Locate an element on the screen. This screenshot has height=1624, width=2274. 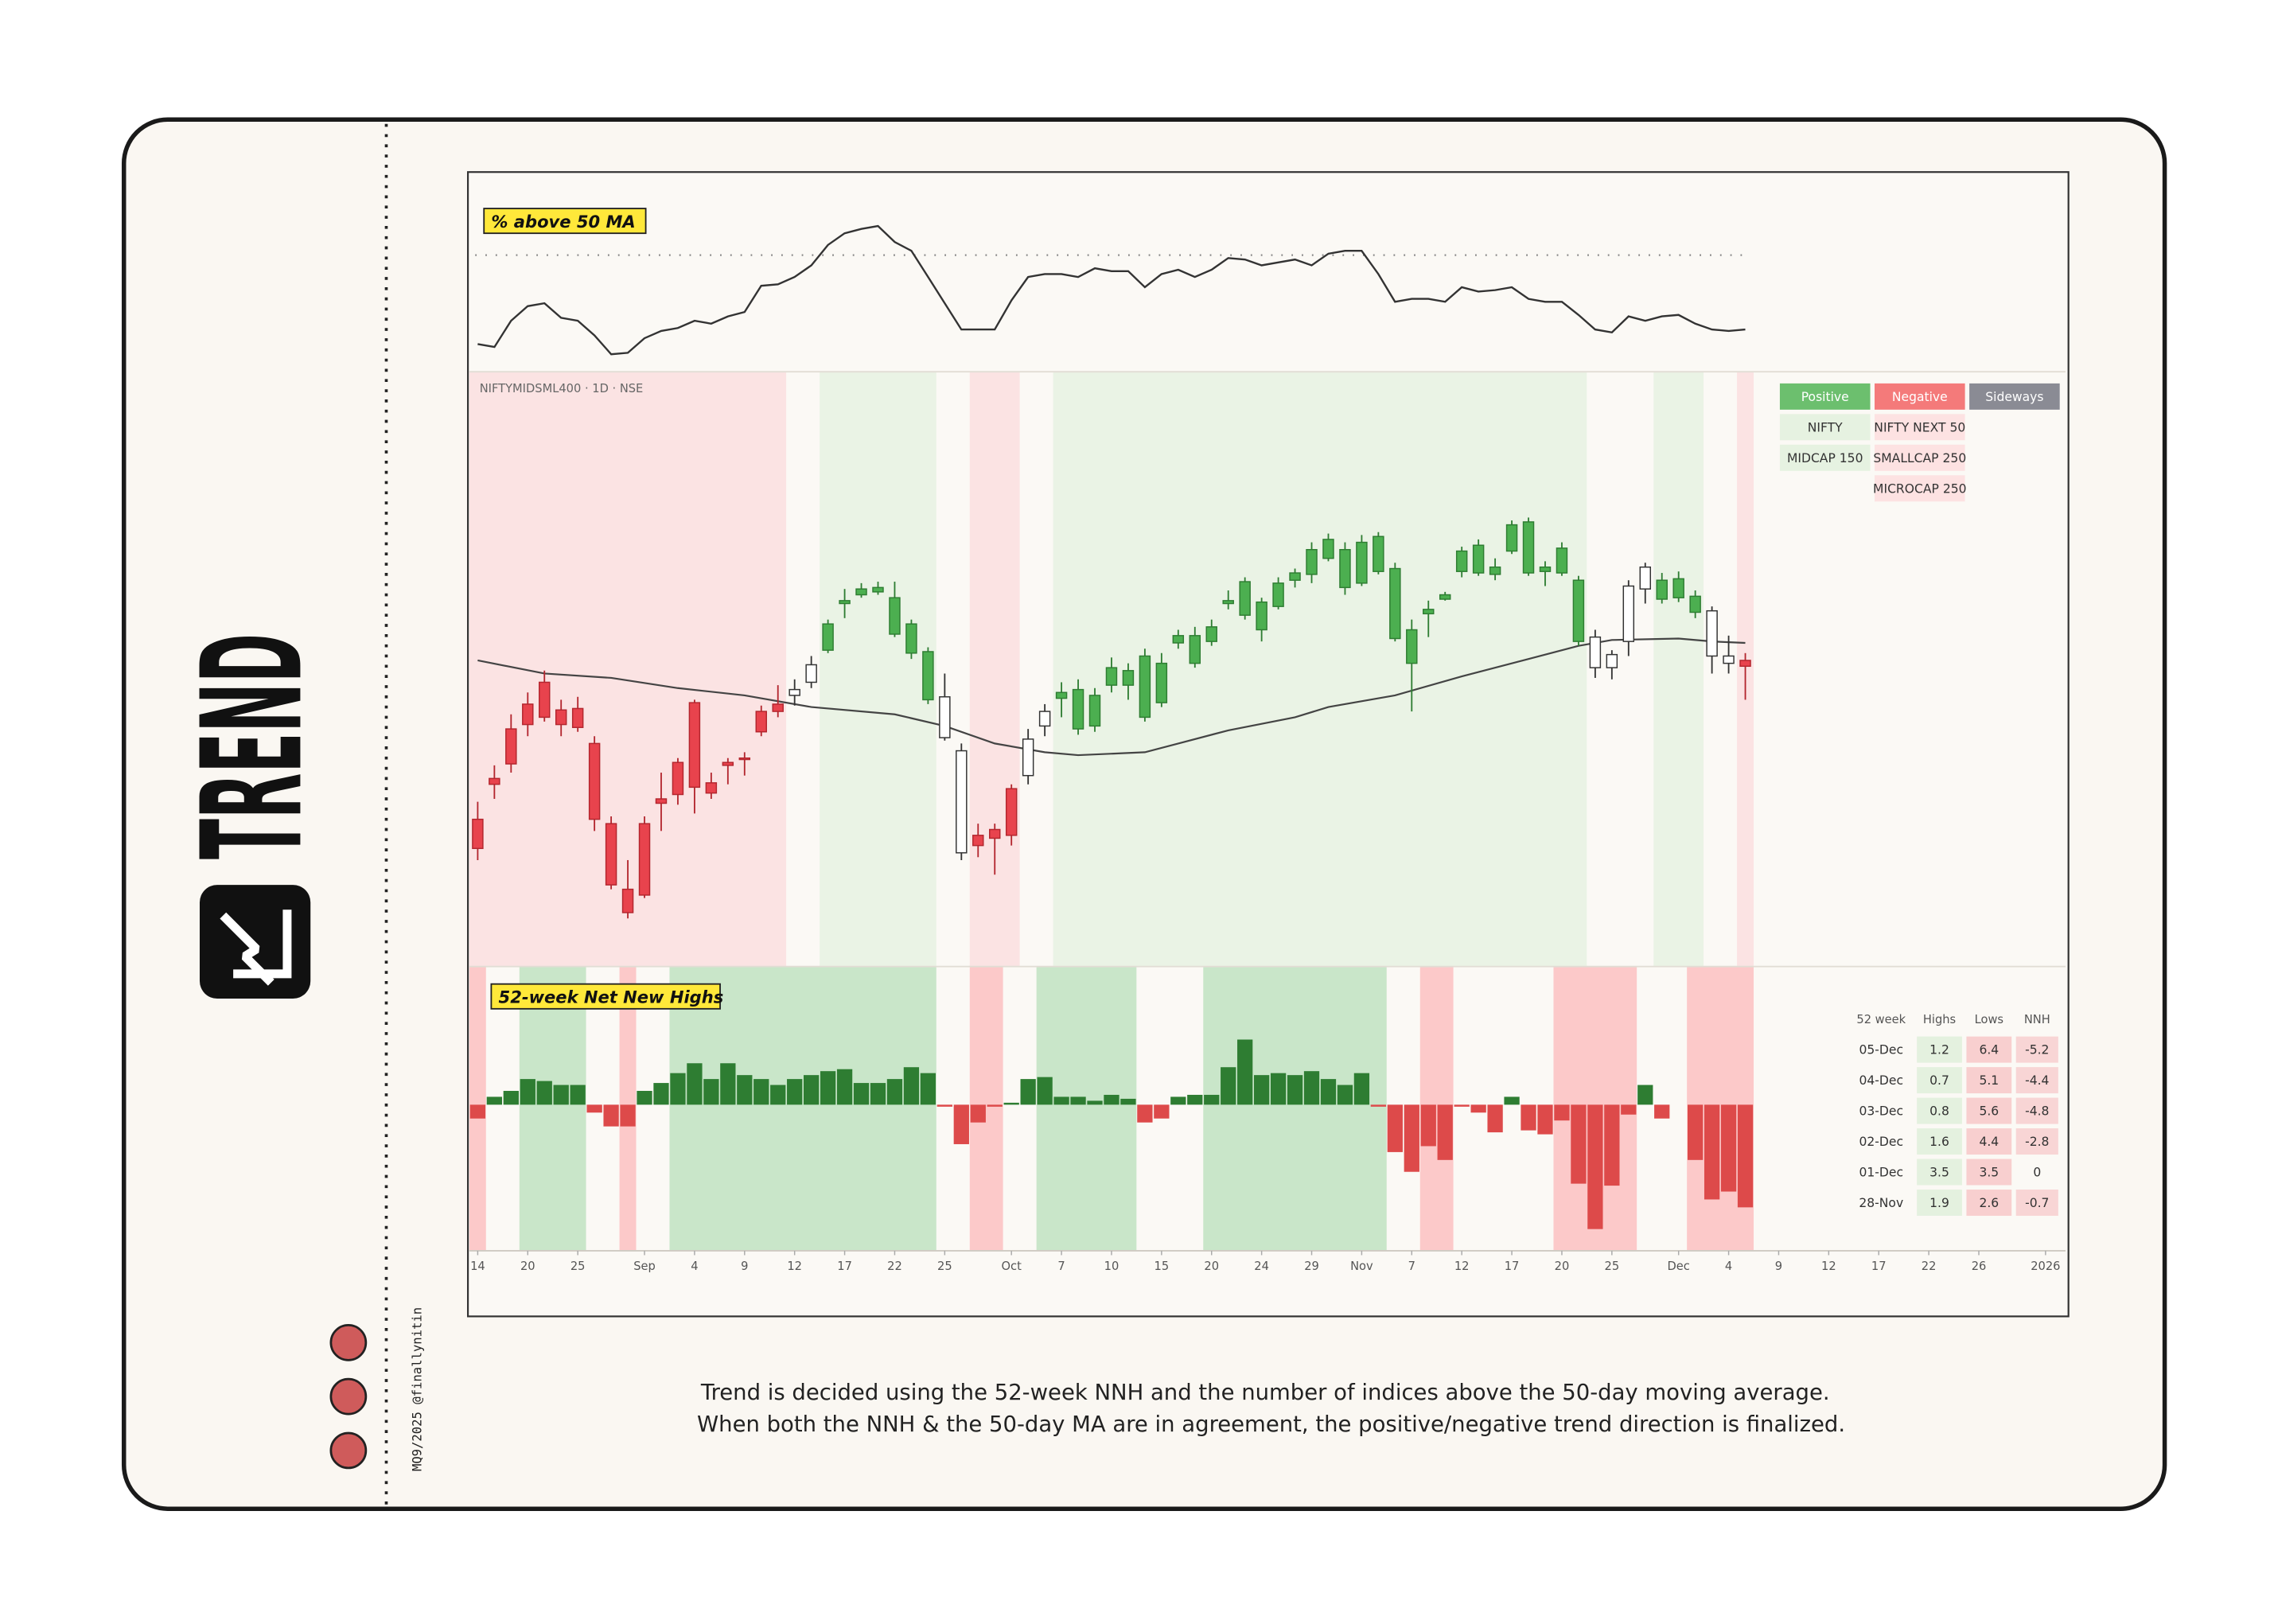
table-cell-text: 0.7 is located at coordinates (1939, 1080).